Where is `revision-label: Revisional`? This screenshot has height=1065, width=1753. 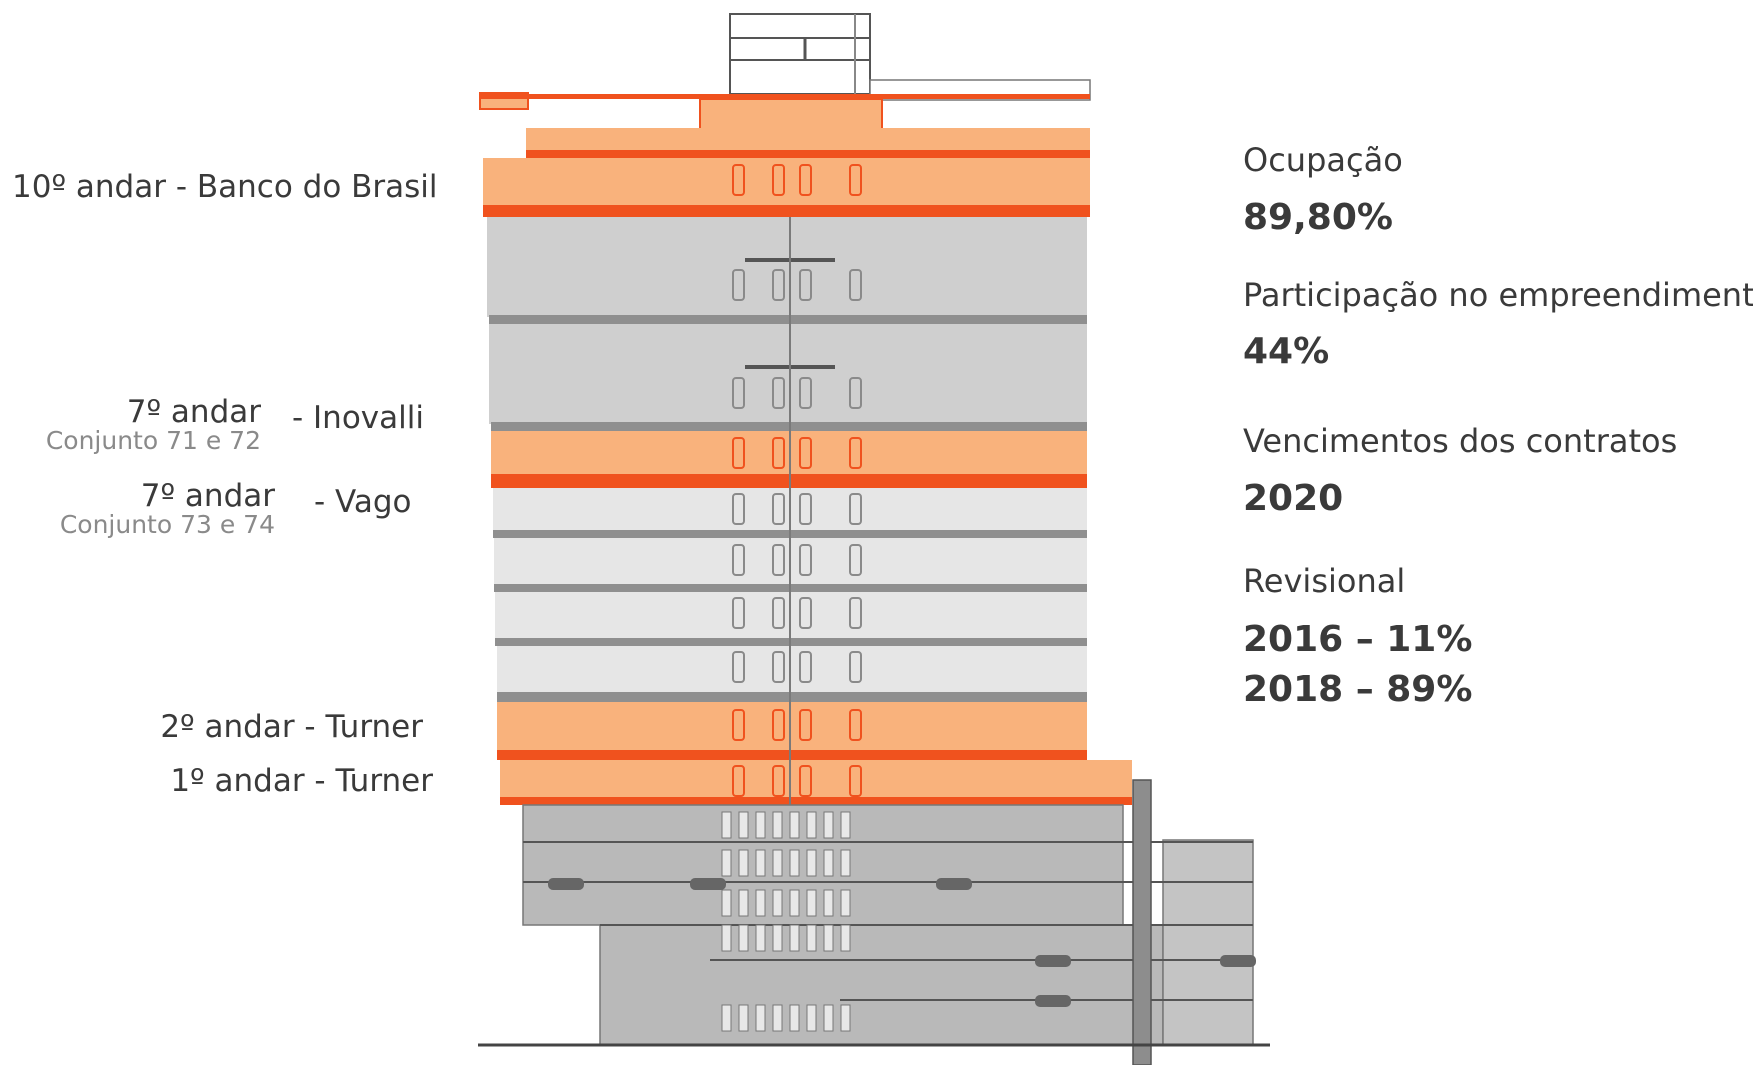 revision-label: Revisional is located at coordinates (1324, 581).